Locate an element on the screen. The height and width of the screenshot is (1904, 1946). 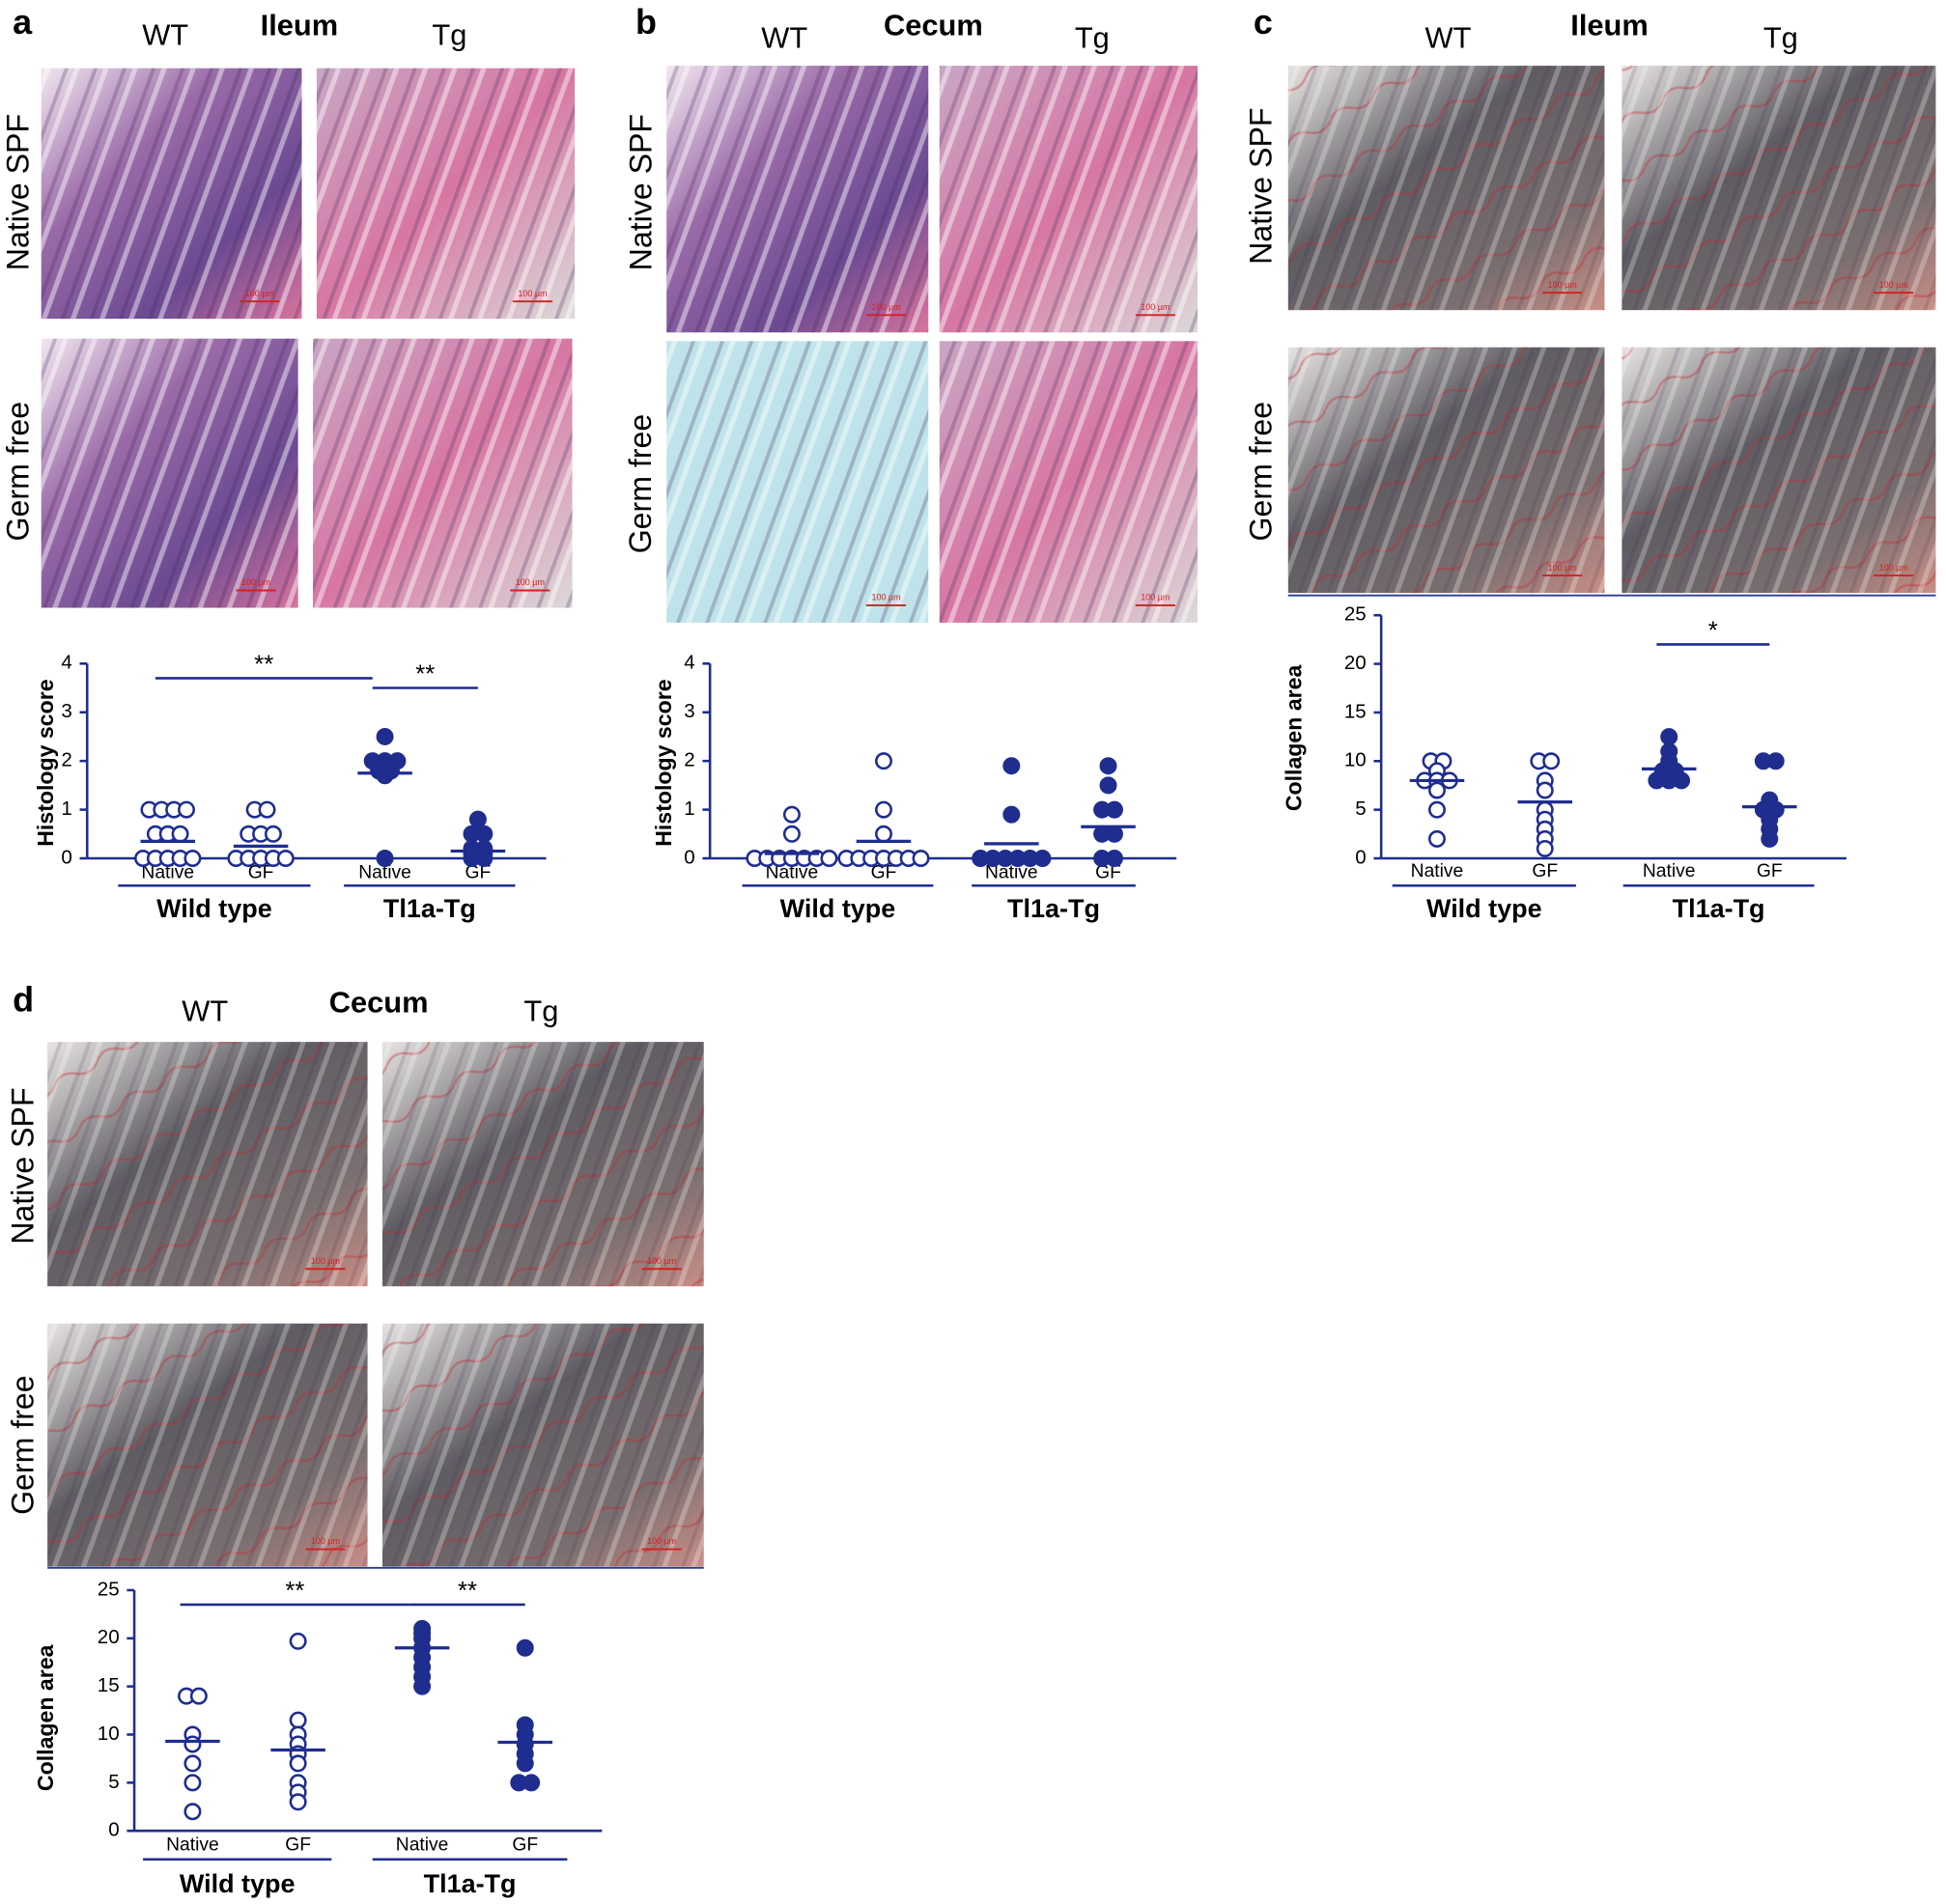
y-axis-label: Collagen area is located at coordinates (45, 1718).